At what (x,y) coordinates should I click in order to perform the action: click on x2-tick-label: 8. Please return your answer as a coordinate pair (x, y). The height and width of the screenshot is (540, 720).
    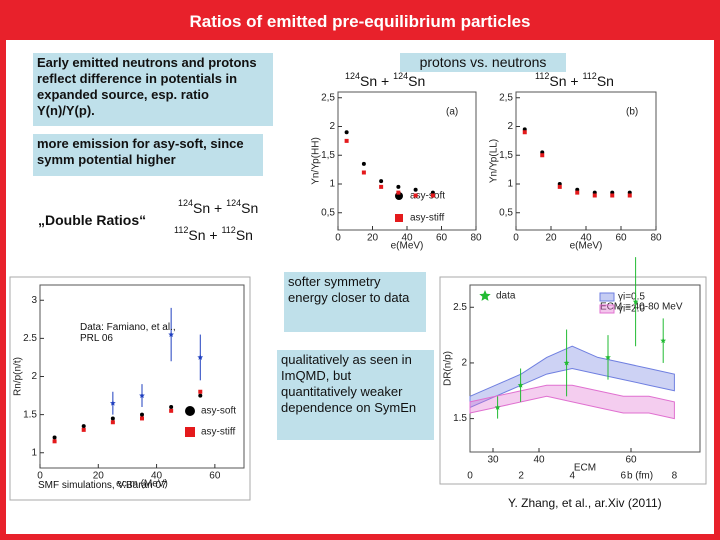
    Looking at the image, I should click on (675, 476).